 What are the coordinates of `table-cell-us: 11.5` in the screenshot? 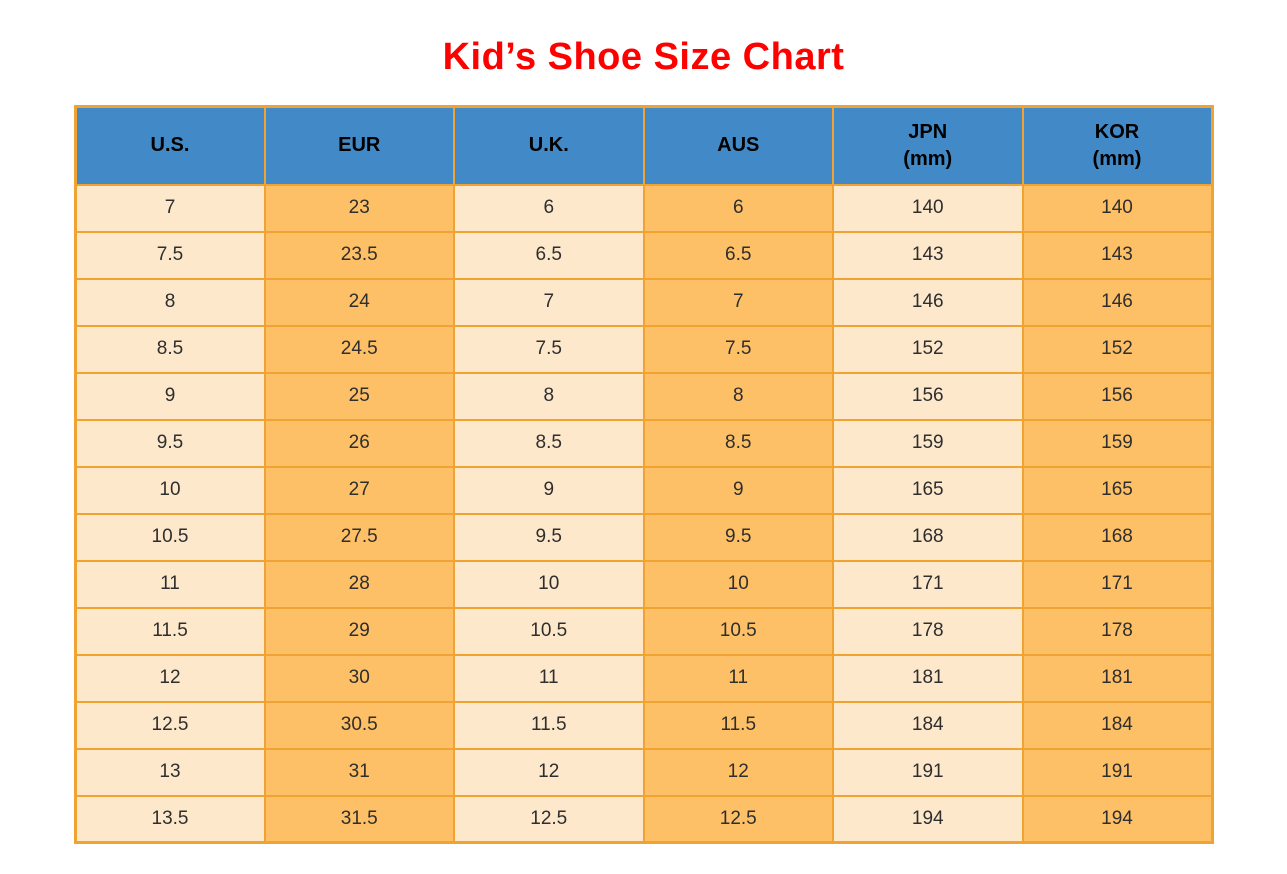 It's located at (170, 631).